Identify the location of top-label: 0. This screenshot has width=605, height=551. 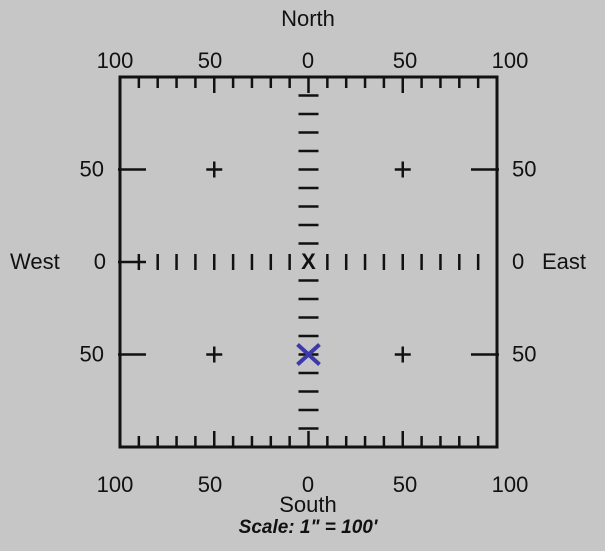
(308, 60).